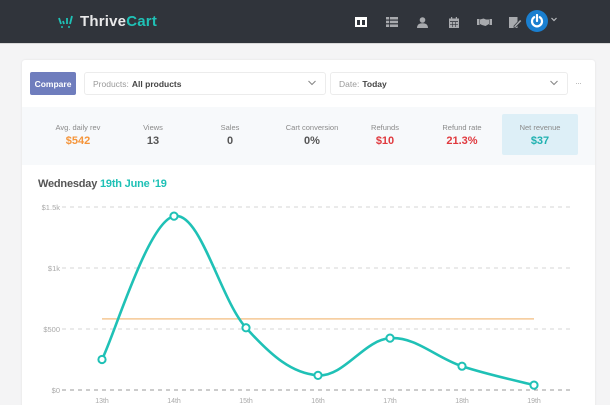  What do you see at coordinates (53, 83) in the screenshot?
I see `compare-button: Compare` at bounding box center [53, 83].